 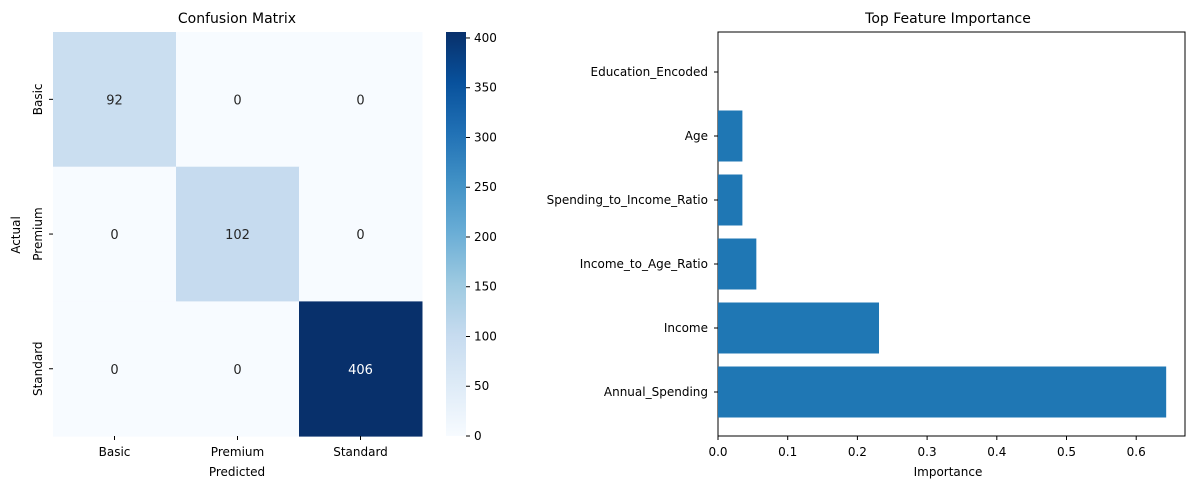 I want to click on colorbar-tick-label: 400, so click(x=485, y=38).